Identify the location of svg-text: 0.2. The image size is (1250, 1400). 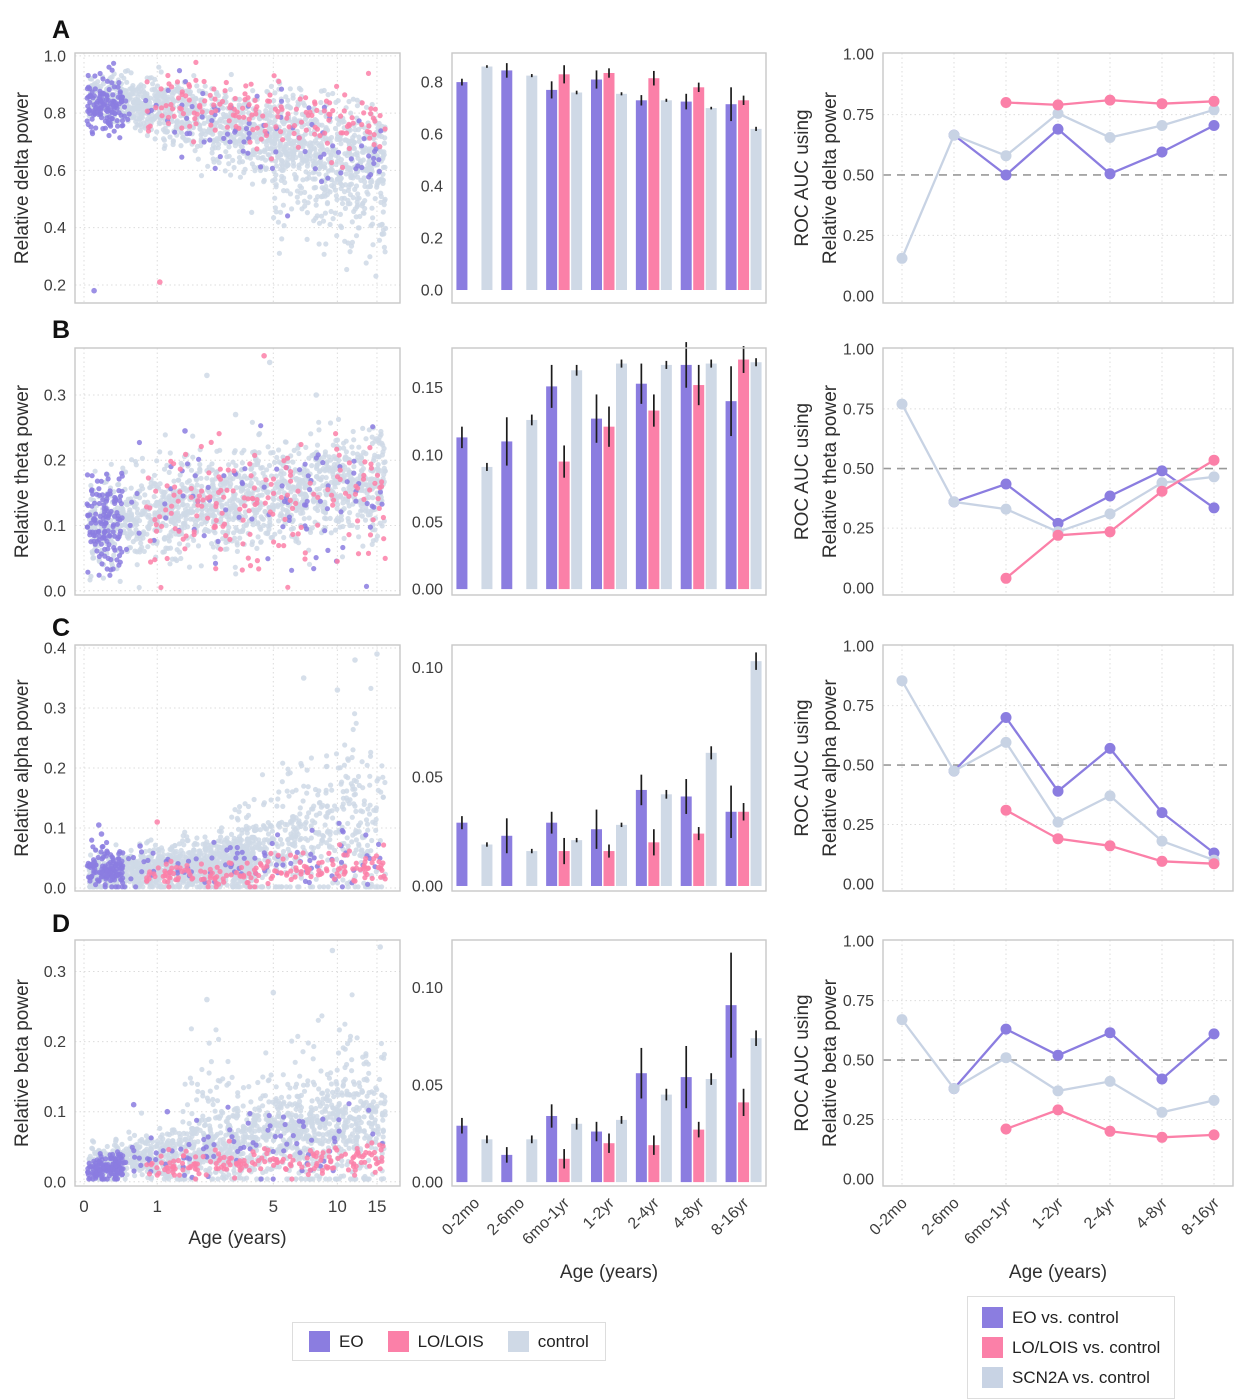
(55, 285).